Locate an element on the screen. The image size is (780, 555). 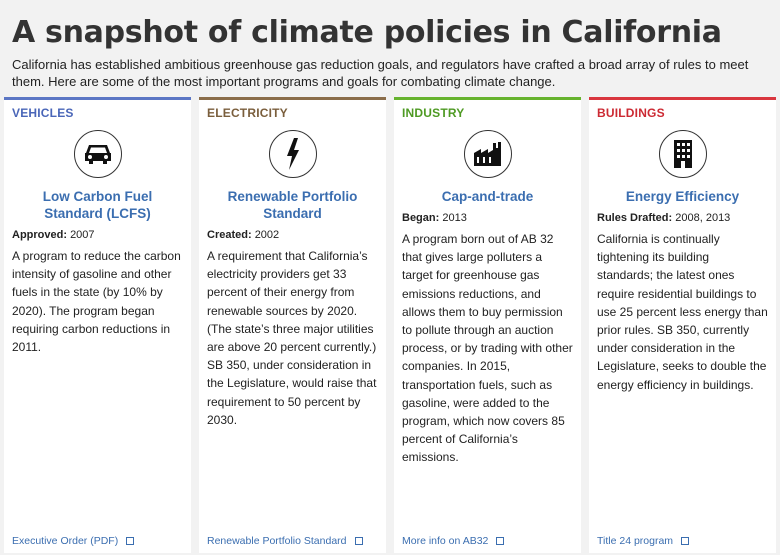
renewable-portfolio-link: Renewable Portfolio Standard is located at coordinates (285, 541).